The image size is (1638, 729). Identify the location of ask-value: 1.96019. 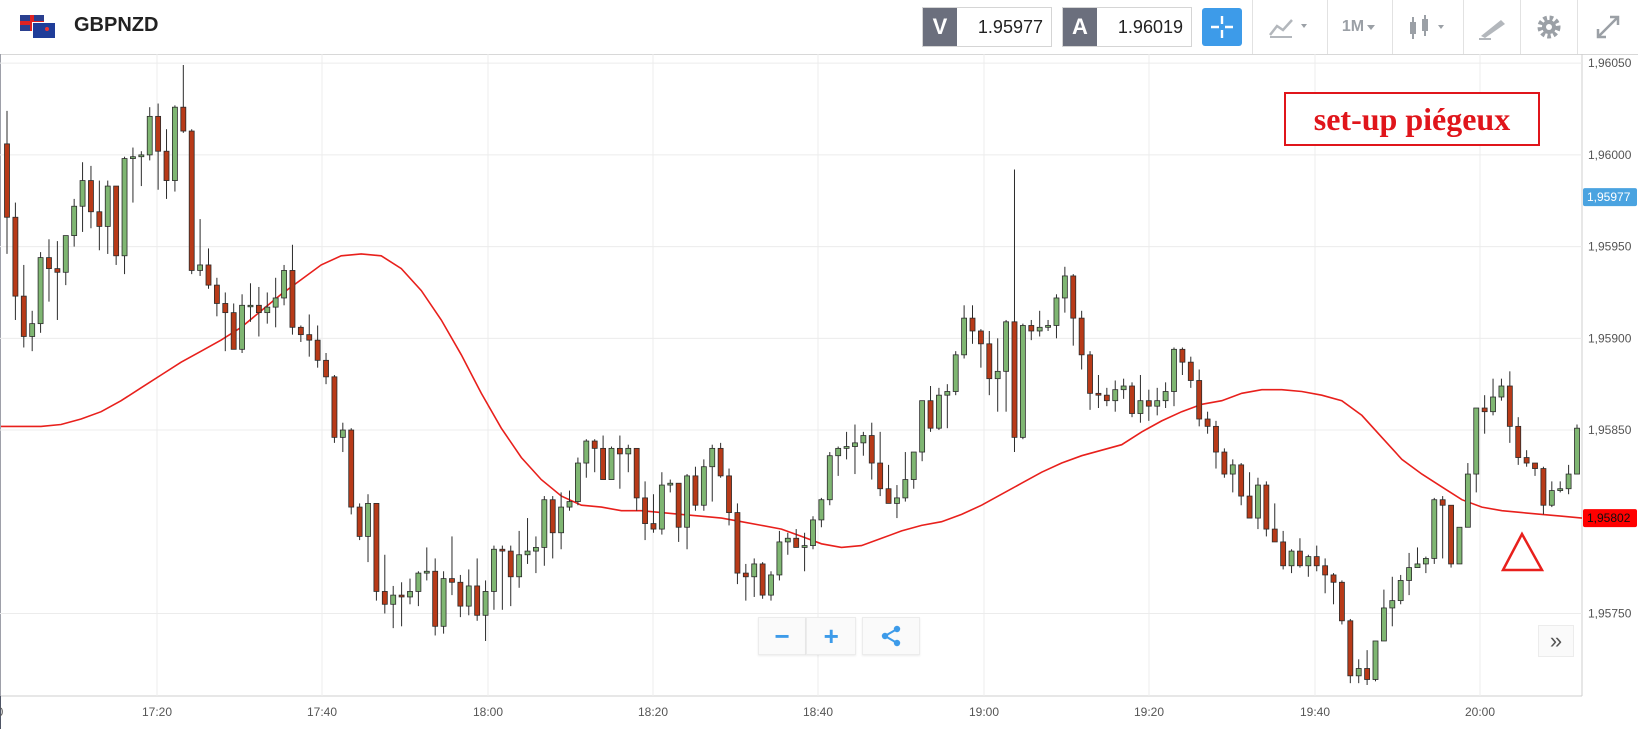
(1150, 26).